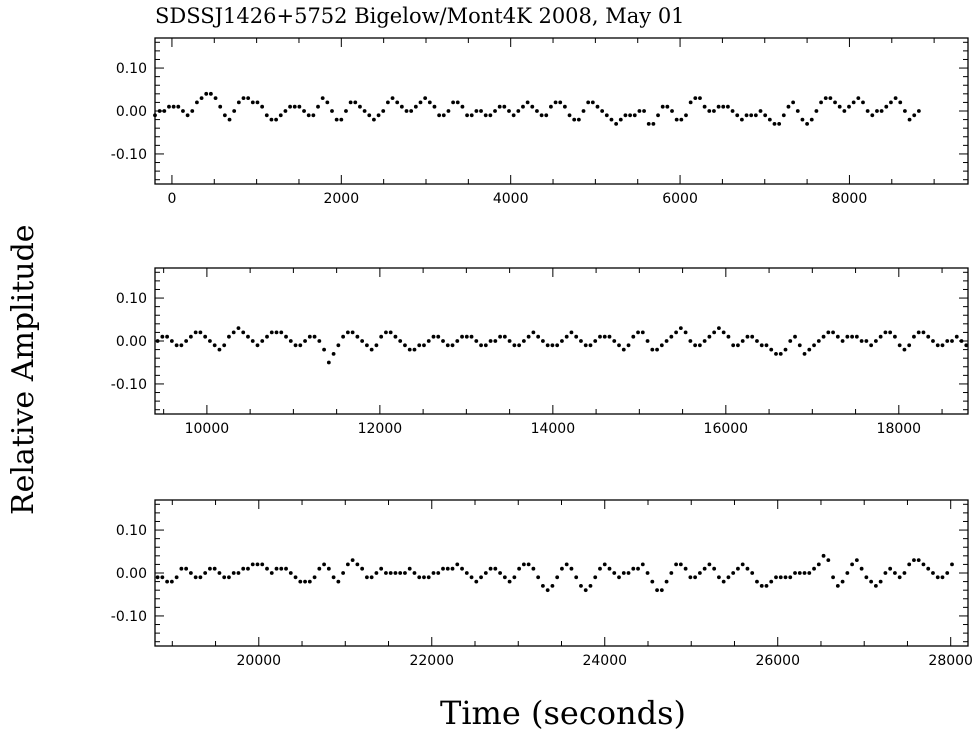 The height and width of the screenshot is (734, 976). I want to click on panel-1-x-tick-label: 2000, so click(341, 199).